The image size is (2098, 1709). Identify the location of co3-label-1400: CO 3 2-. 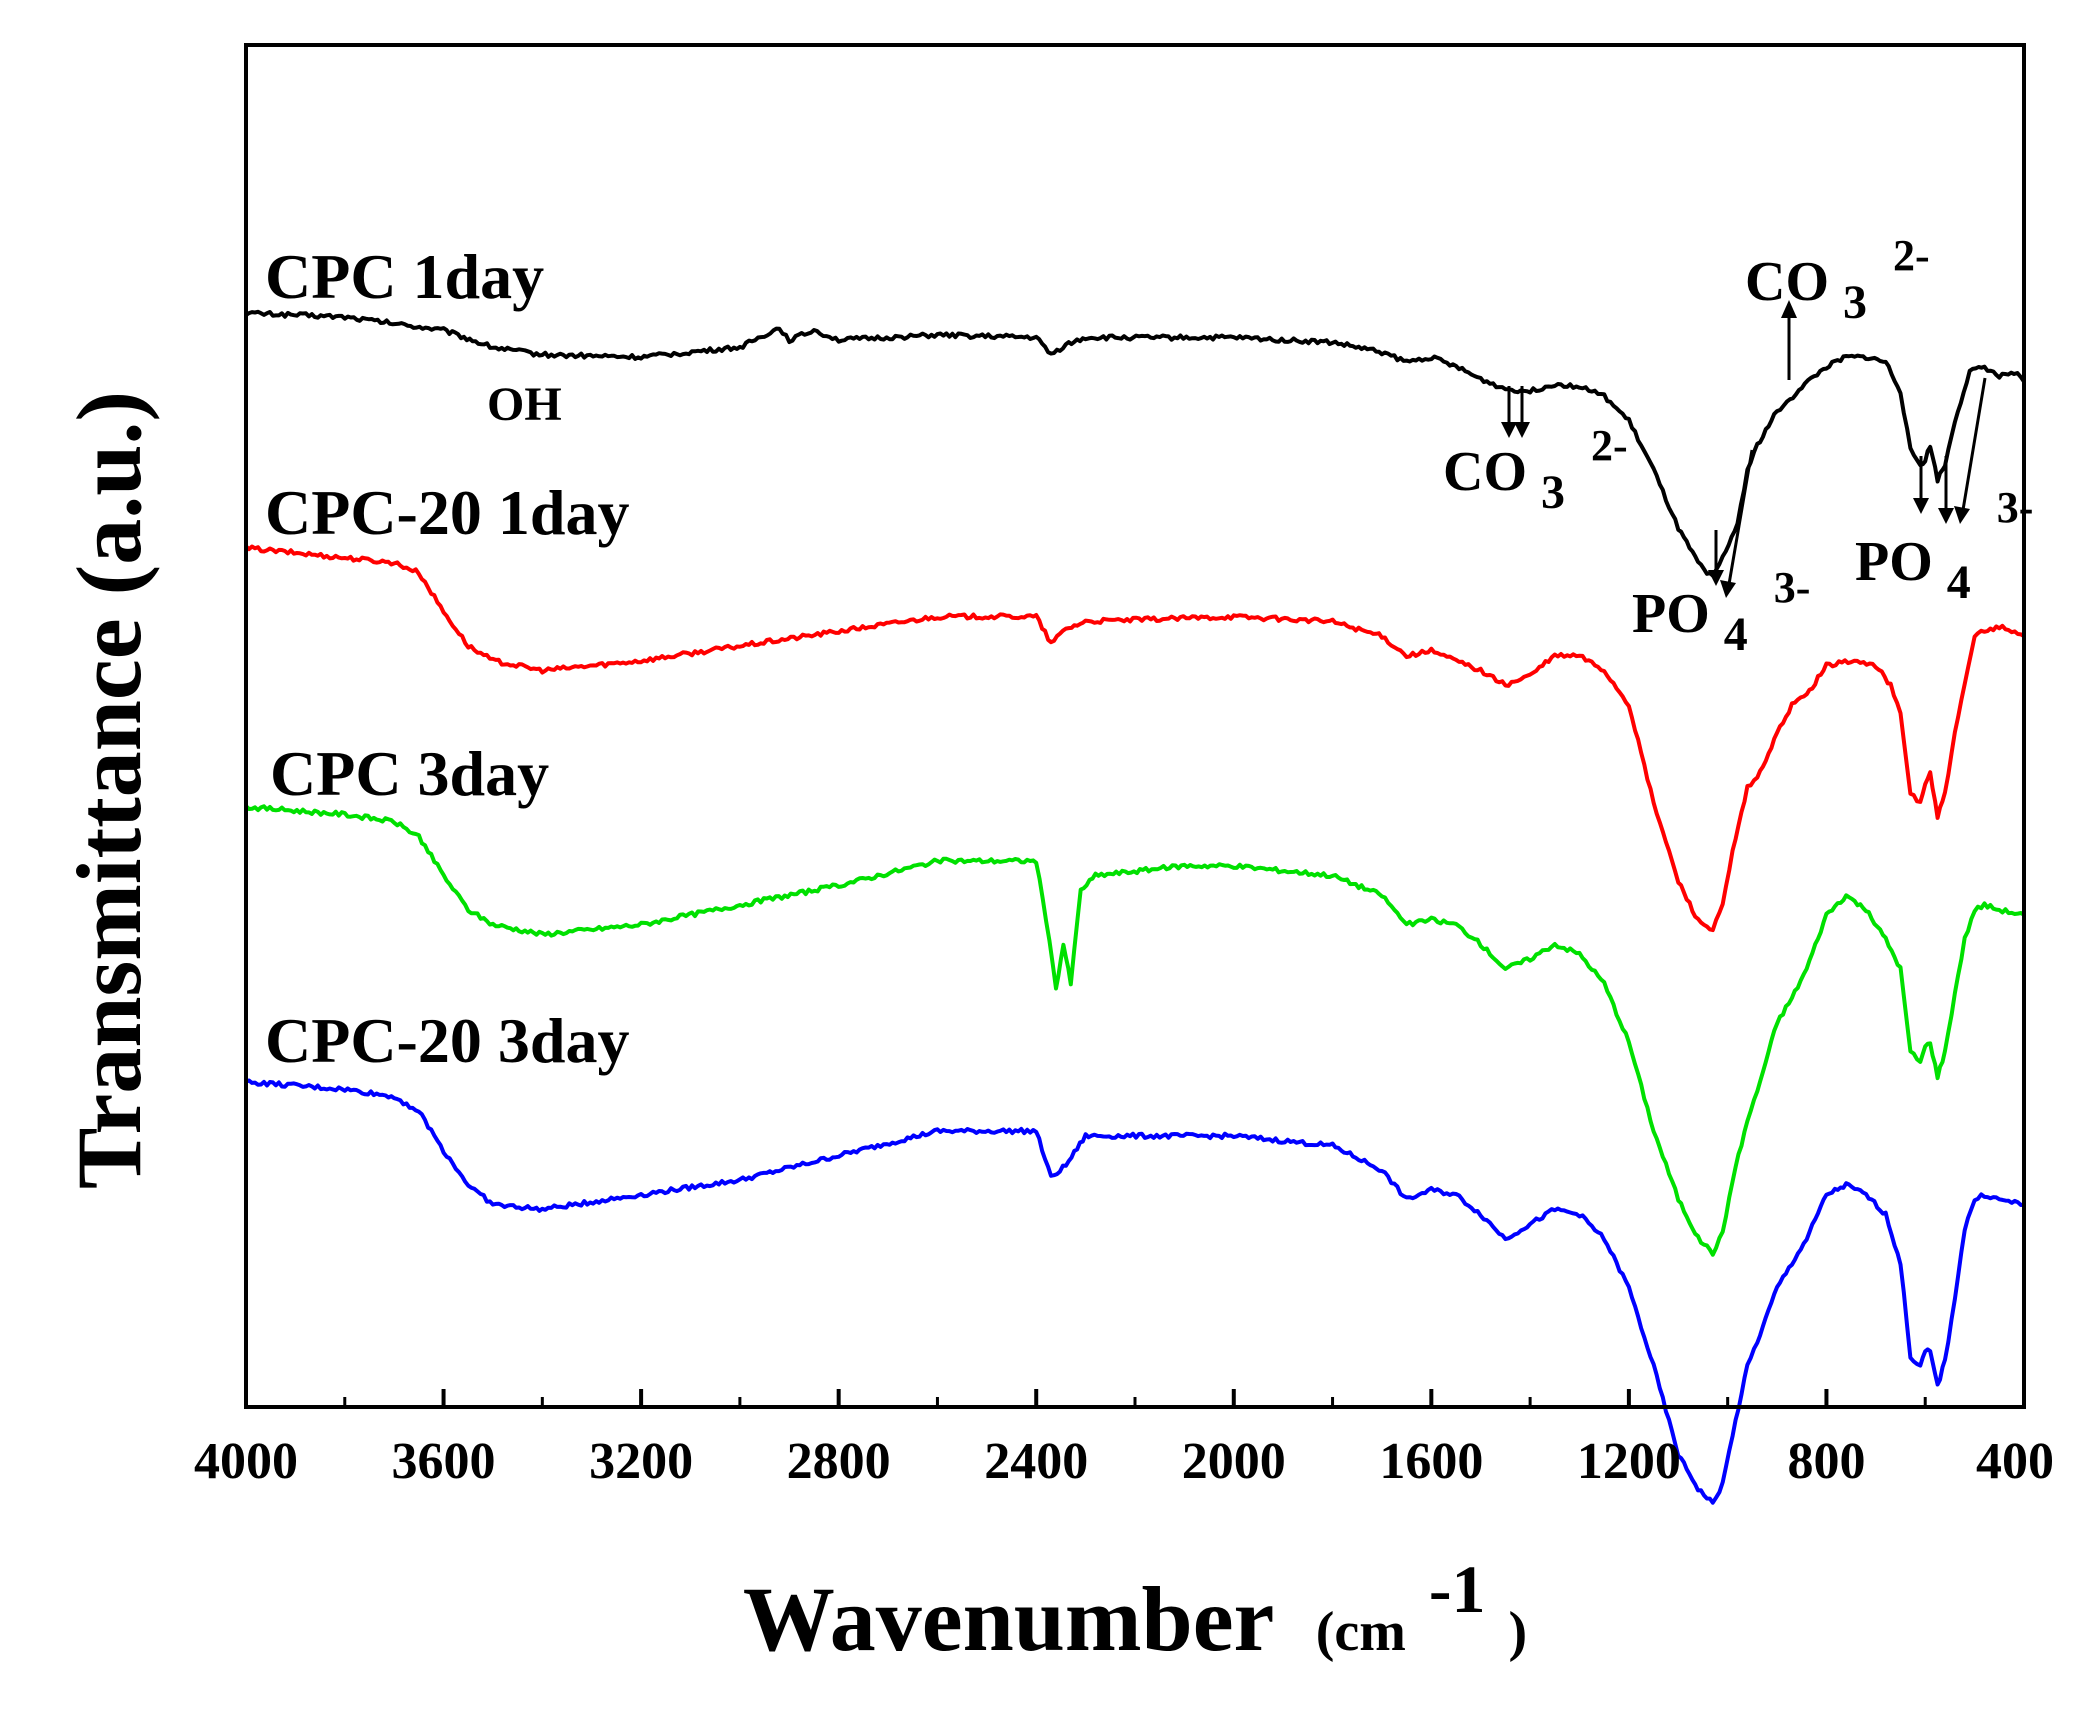
(1535, 471).